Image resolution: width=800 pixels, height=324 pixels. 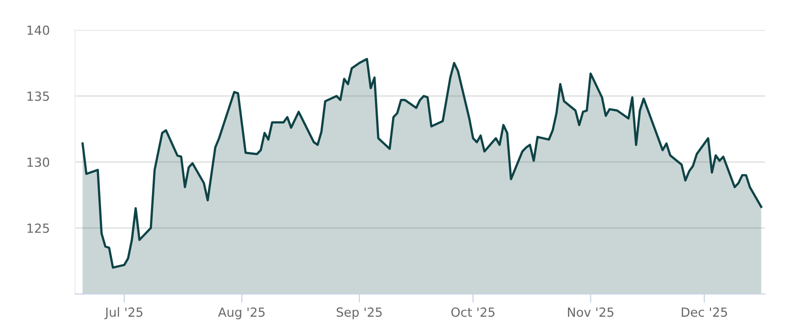 What do you see at coordinates (123, 313) in the screenshot?
I see `x-tick-label: Jul '25` at bounding box center [123, 313].